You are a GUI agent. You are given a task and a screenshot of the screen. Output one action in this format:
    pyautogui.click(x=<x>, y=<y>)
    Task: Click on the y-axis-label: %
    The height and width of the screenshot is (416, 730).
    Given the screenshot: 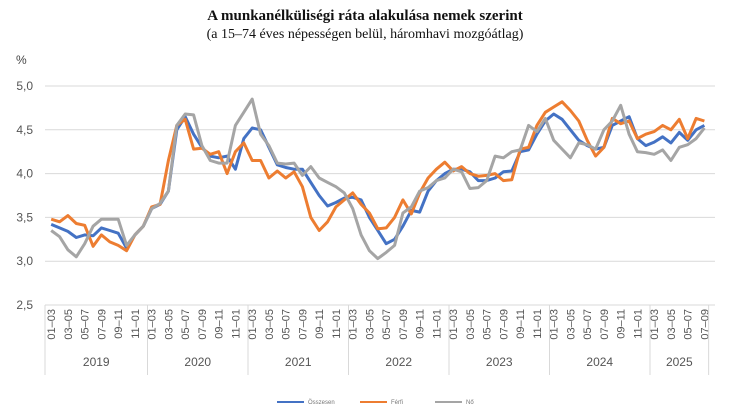 What is the action you would take?
    pyautogui.click(x=21, y=60)
    